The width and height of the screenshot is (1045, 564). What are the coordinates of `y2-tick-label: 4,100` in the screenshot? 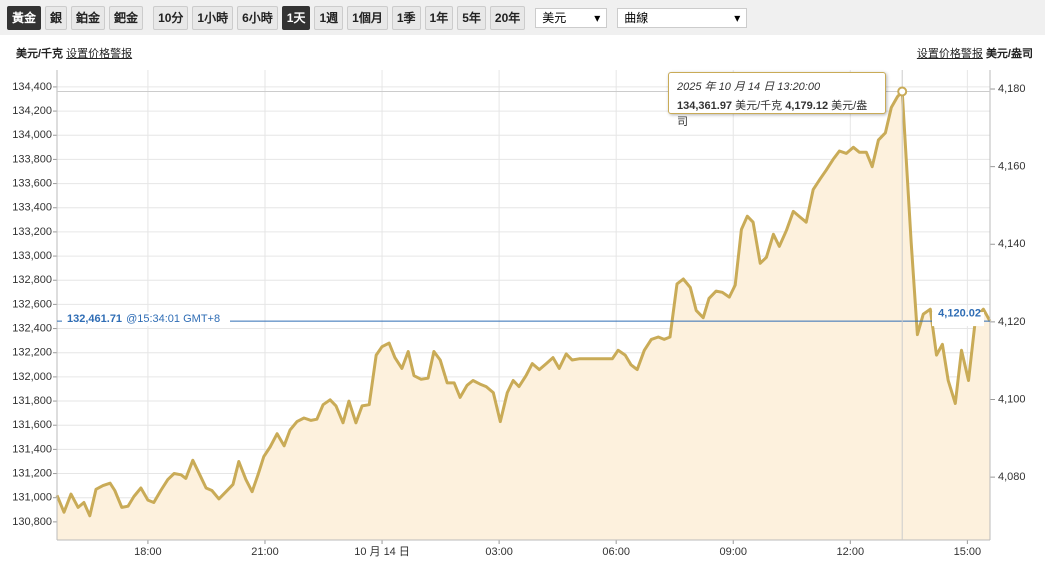 It's located at (1012, 399).